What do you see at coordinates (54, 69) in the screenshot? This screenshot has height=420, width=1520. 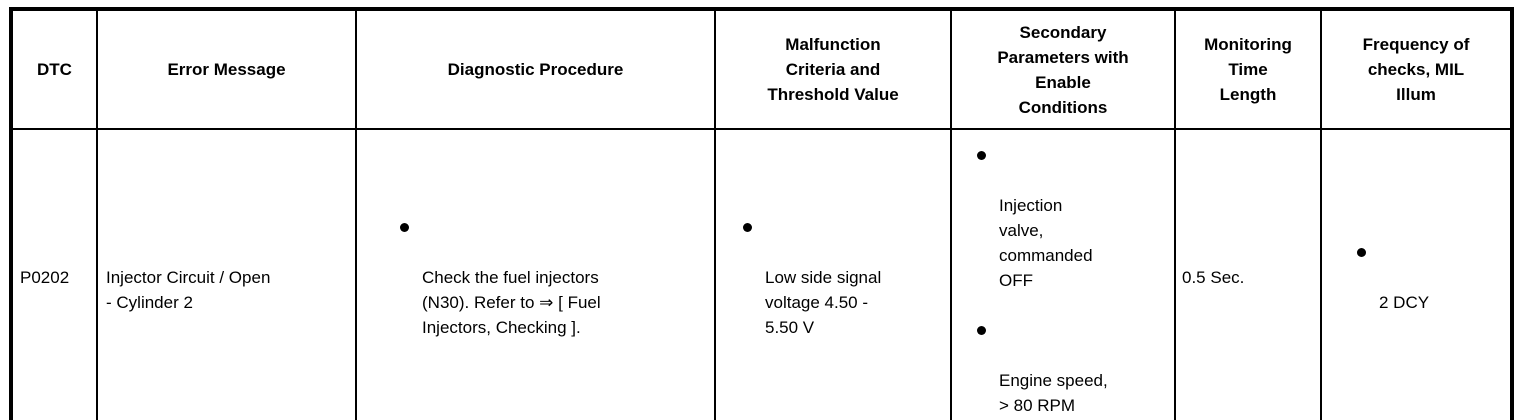 I see `header-dtc: DTC` at bounding box center [54, 69].